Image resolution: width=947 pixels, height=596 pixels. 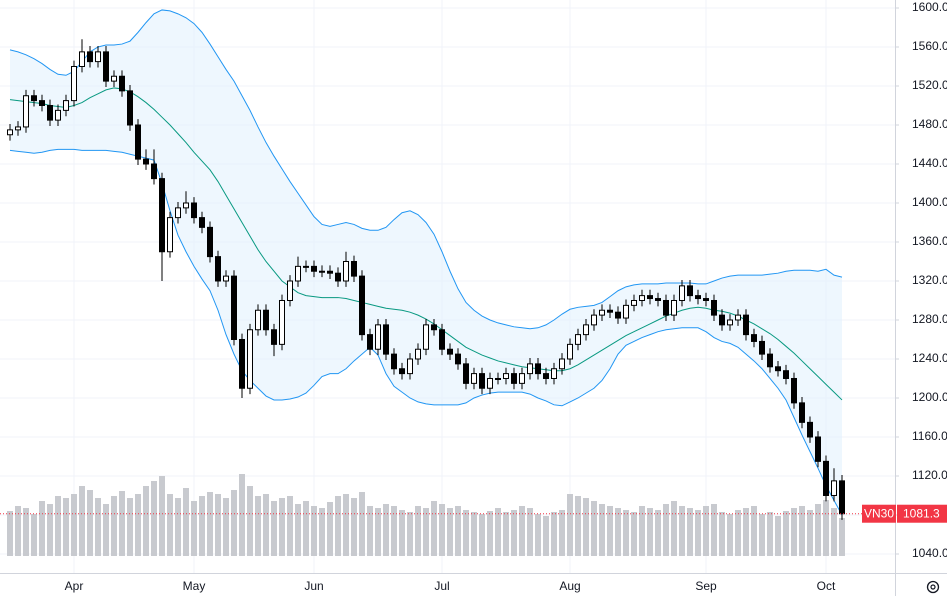 I want to click on last-price-label: 1081.3, so click(x=921, y=513).